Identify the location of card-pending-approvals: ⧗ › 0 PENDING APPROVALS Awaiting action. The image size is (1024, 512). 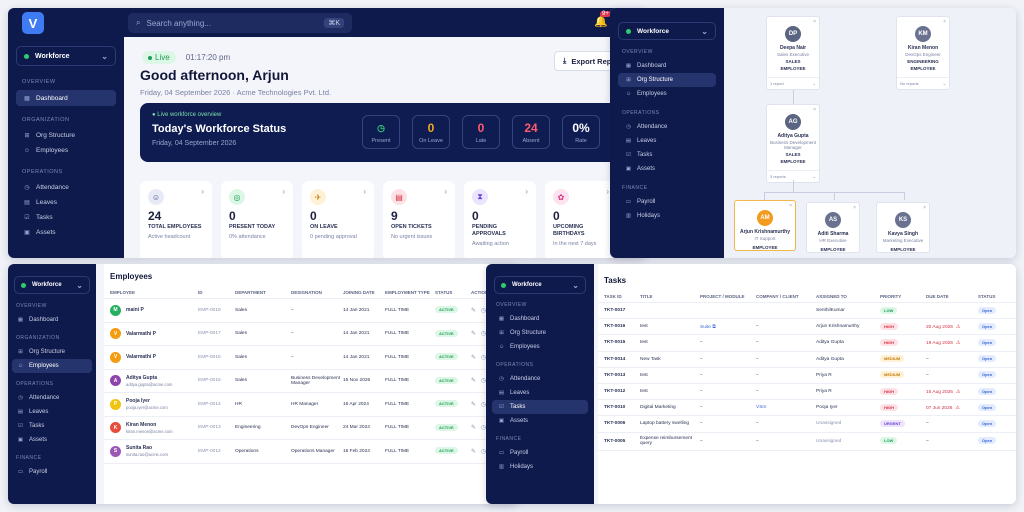
(500, 219).